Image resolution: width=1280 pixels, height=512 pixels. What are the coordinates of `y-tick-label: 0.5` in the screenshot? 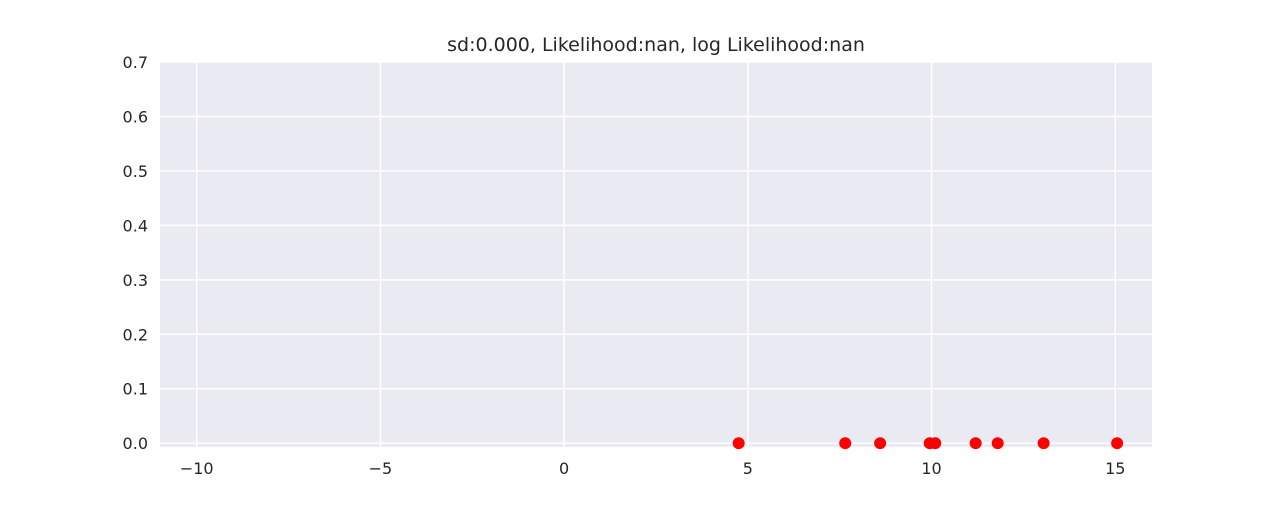 It's located at (135, 171).